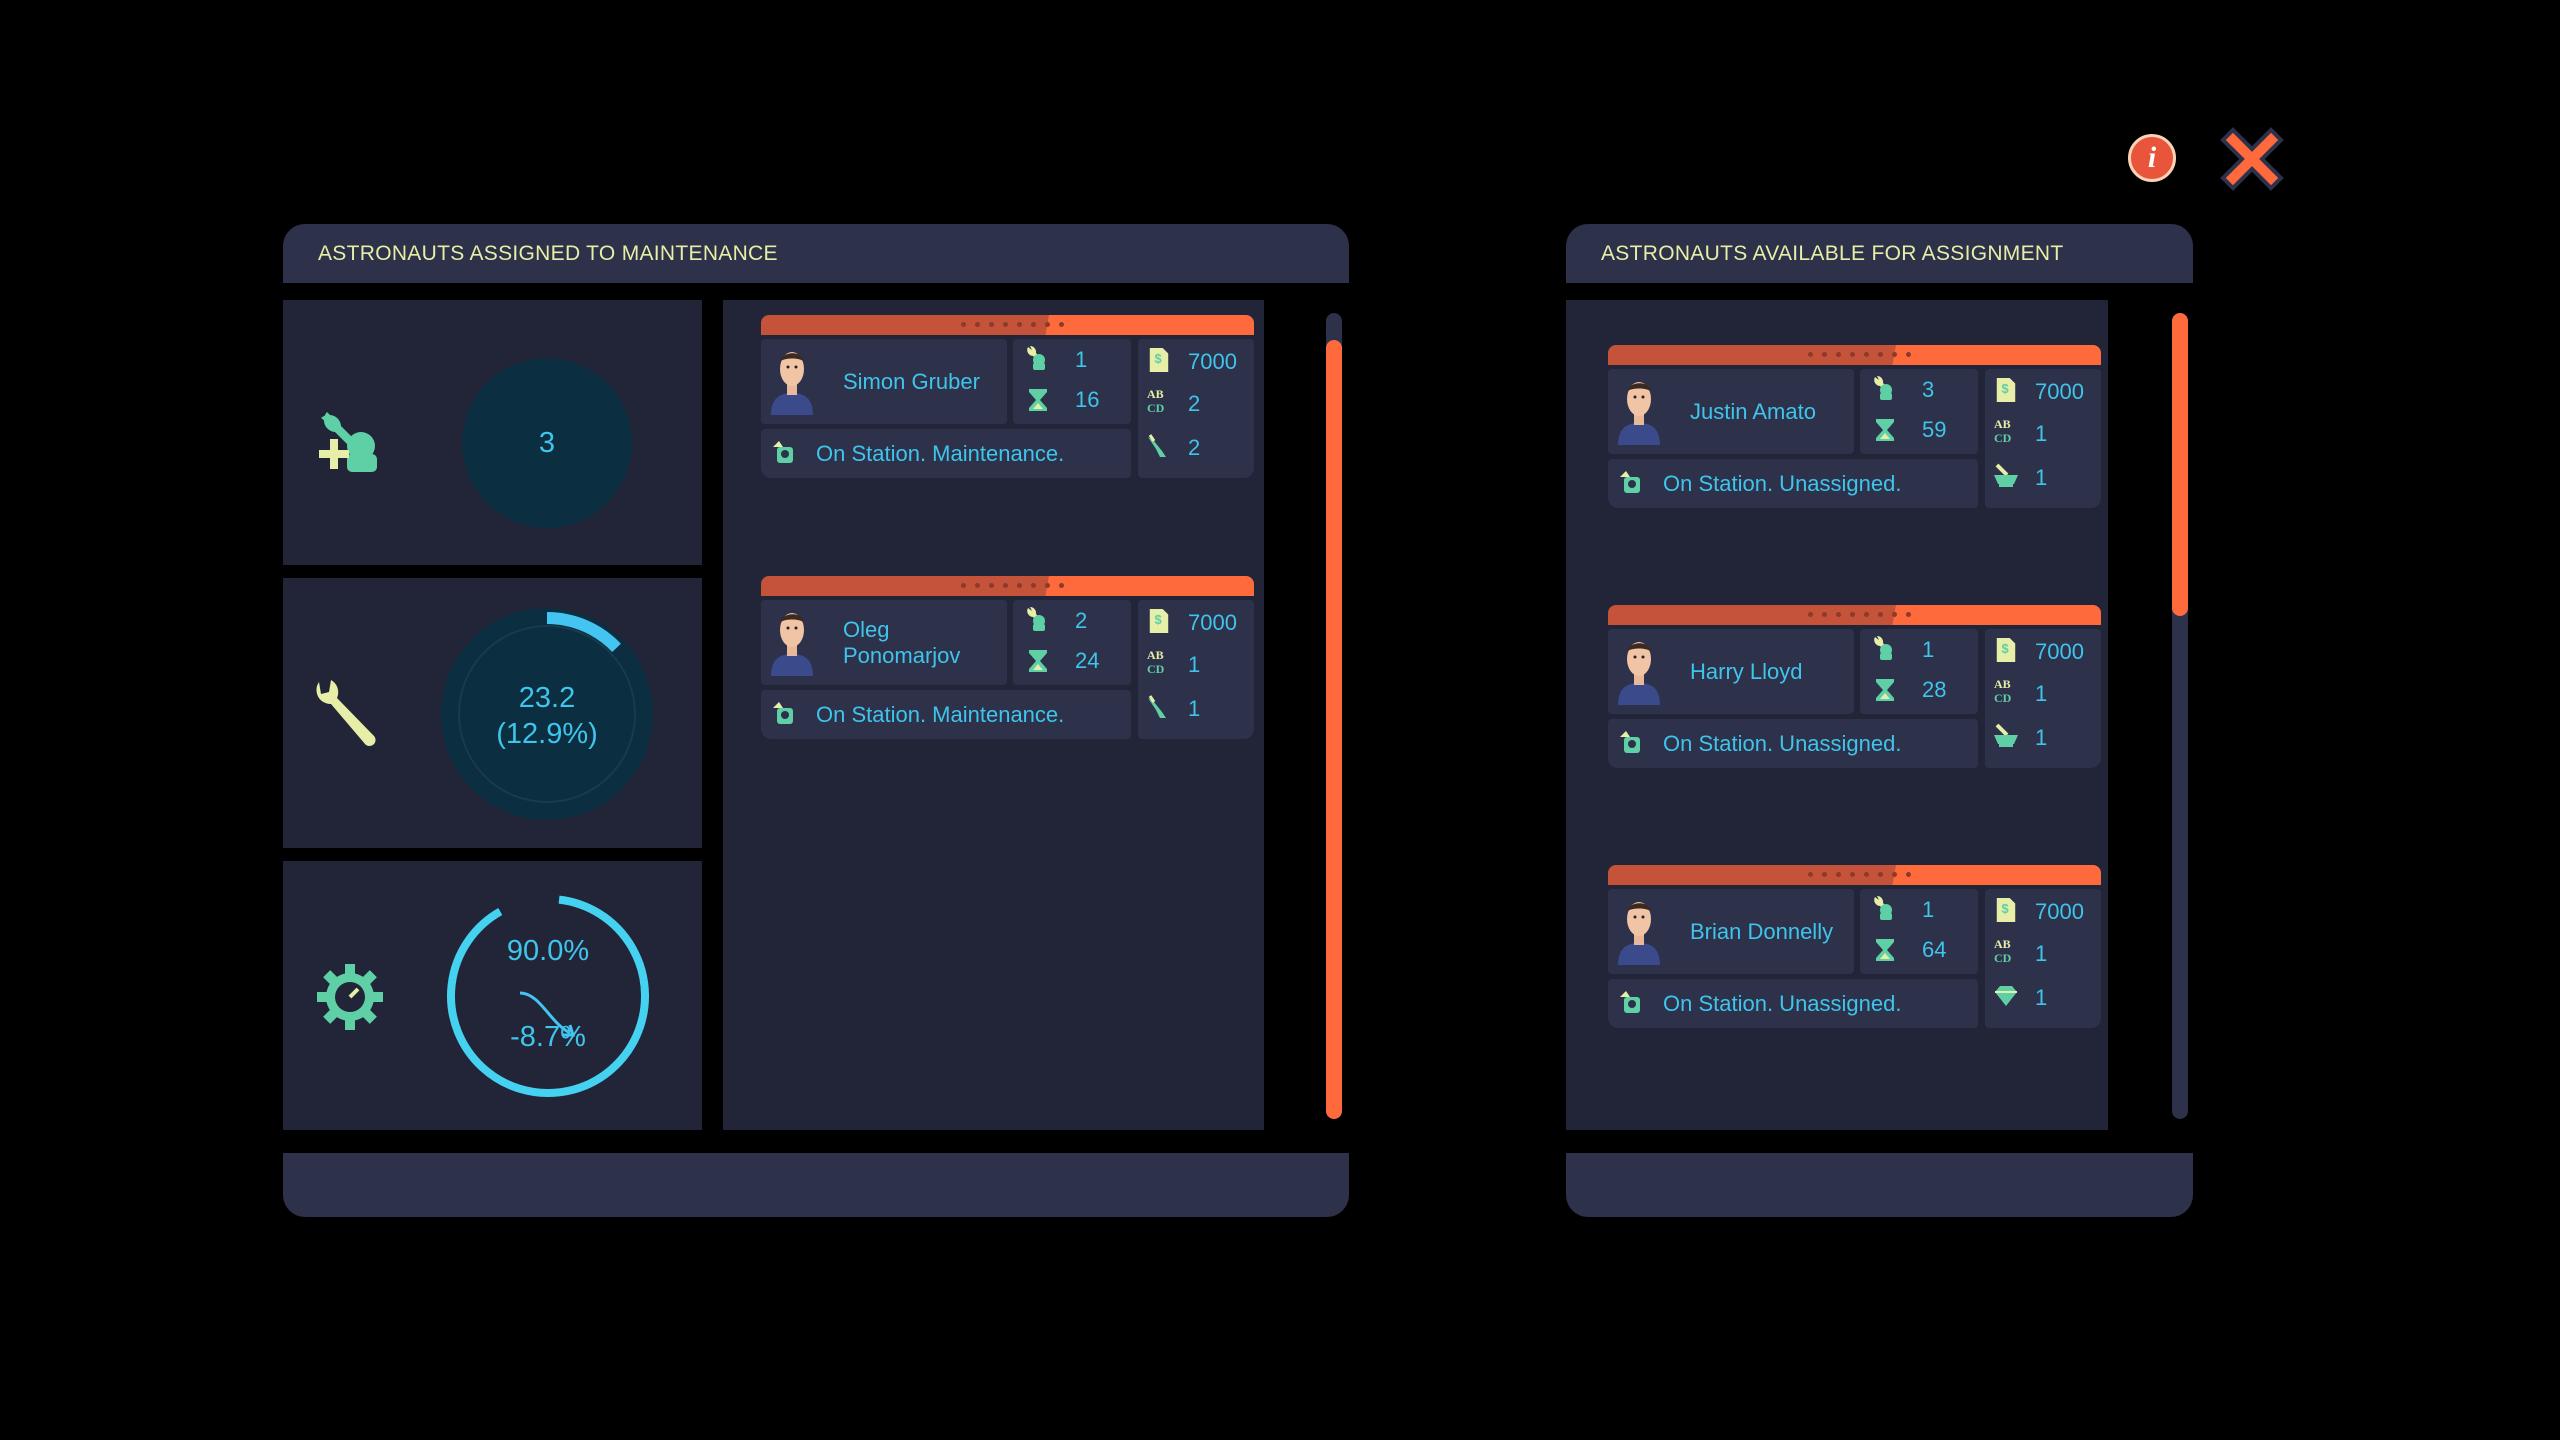  Describe the element at coordinates (1934, 429) in the screenshot. I see `time-value: 59` at that location.